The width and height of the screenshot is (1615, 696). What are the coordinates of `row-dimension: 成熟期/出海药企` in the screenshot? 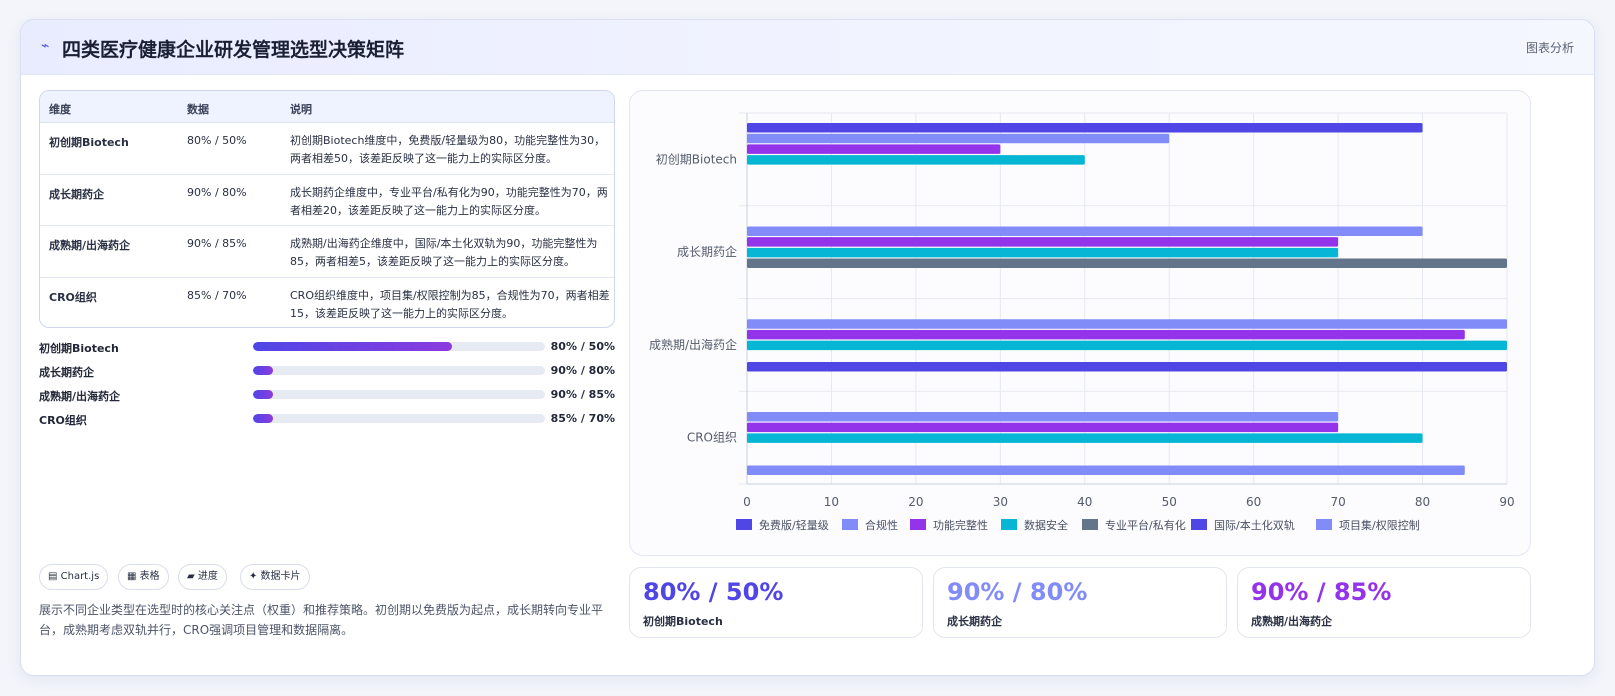 It's located at (90, 245).